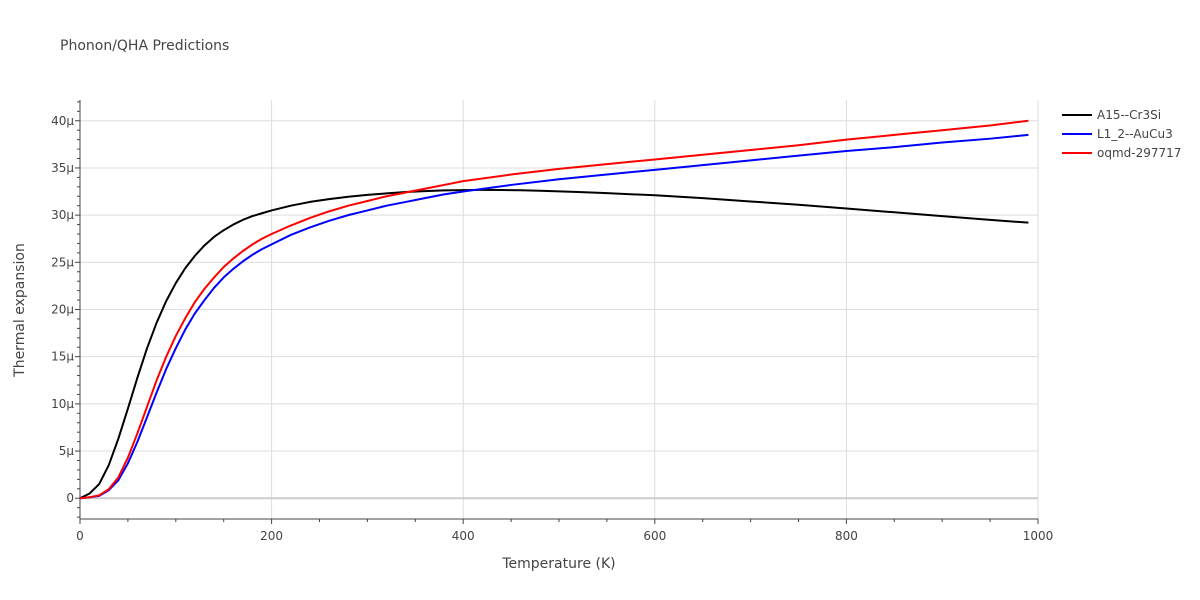  I want to click on y-tick-label: 10μ, so click(62, 404).